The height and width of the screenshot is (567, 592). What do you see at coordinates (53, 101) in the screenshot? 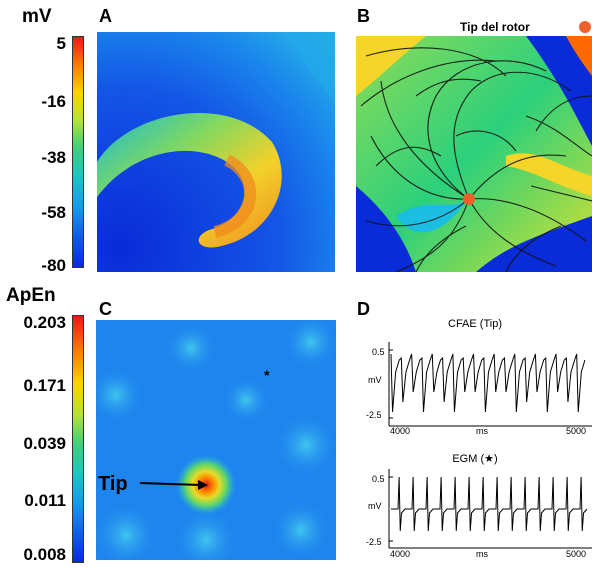
I see `panel-a-tick: -16` at bounding box center [53, 101].